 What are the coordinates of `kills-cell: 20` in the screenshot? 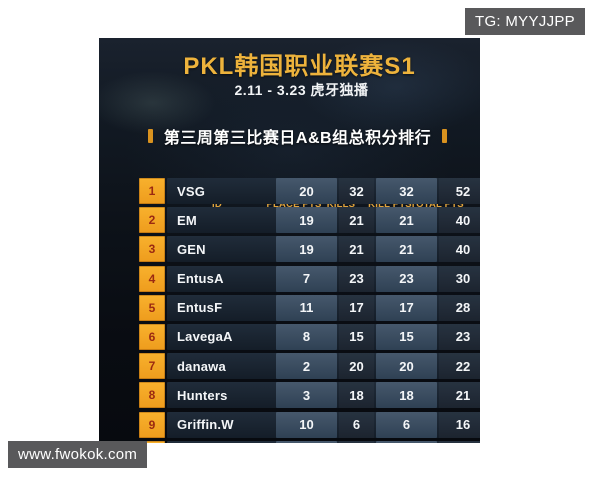 It's located at (356, 366).